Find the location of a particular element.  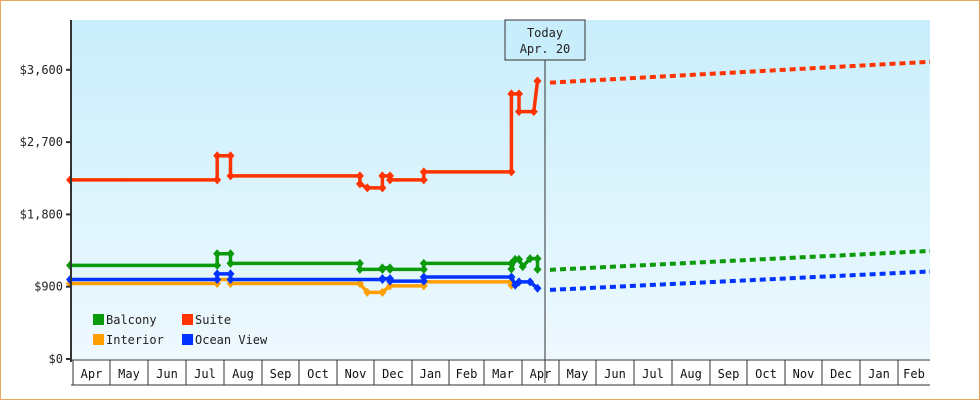

today-box is located at coordinates (545, 40).